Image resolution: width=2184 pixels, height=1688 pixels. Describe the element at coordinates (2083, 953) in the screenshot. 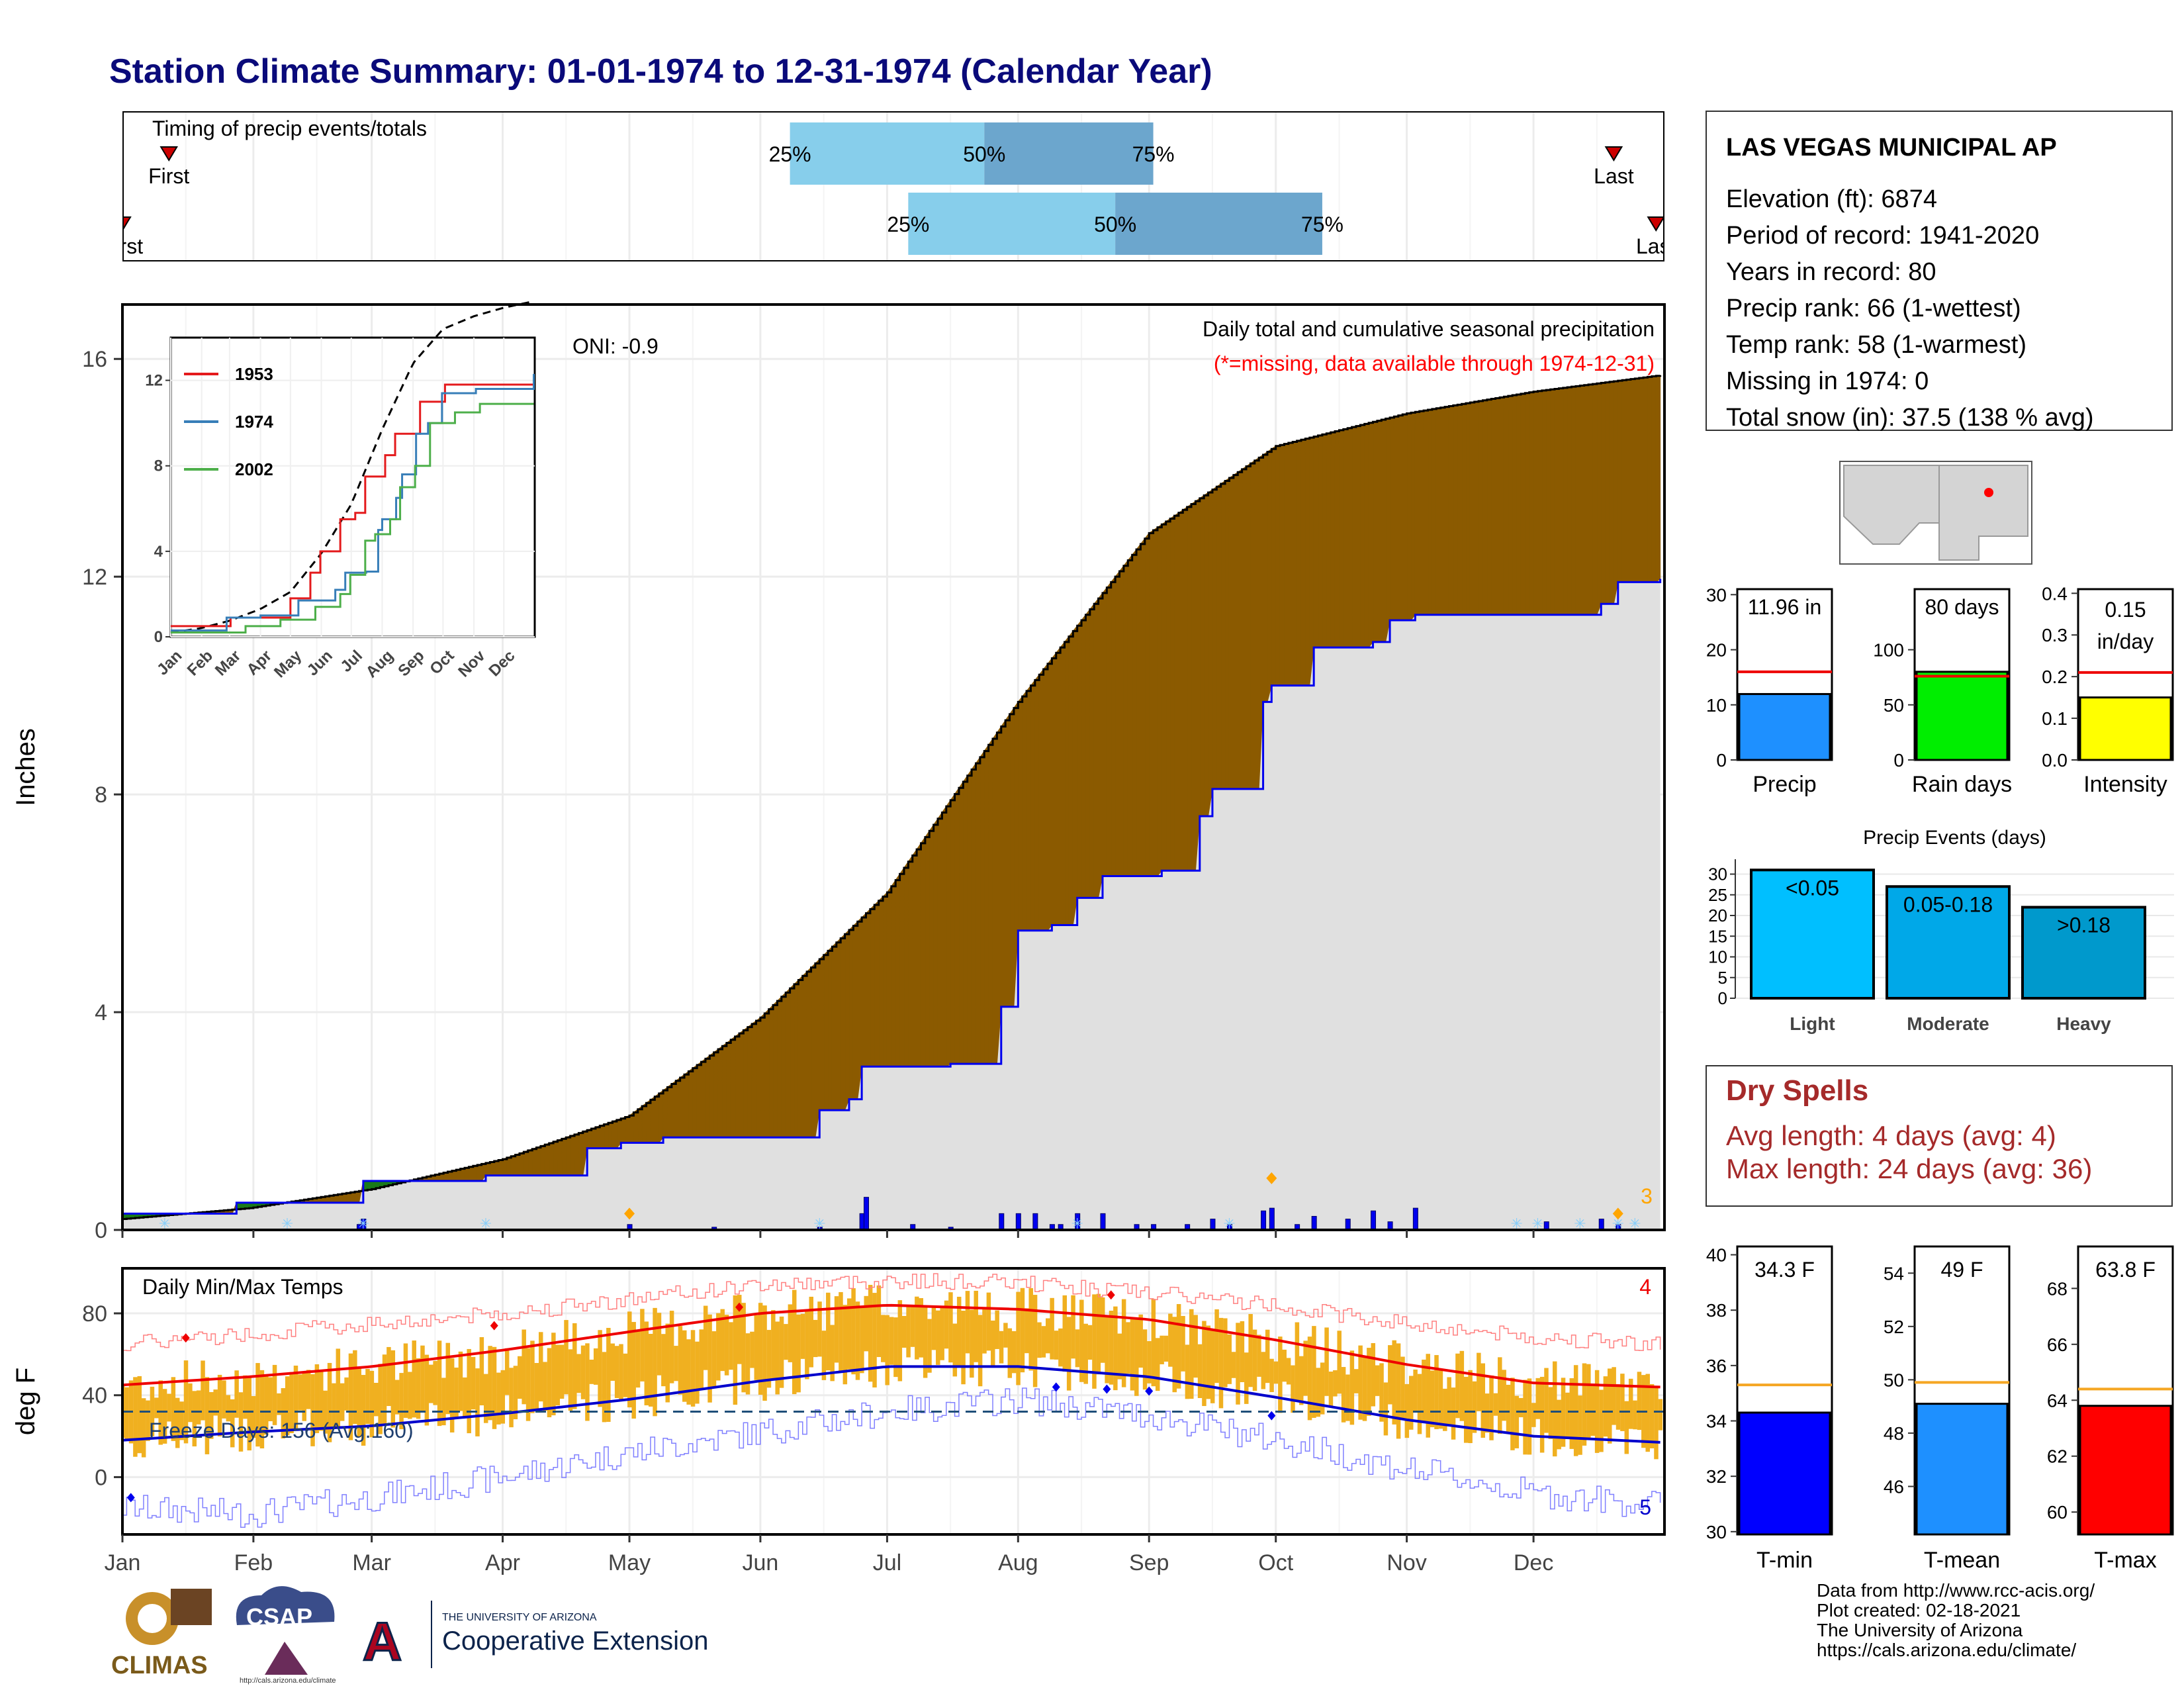

I see `precip-events-bar` at that location.